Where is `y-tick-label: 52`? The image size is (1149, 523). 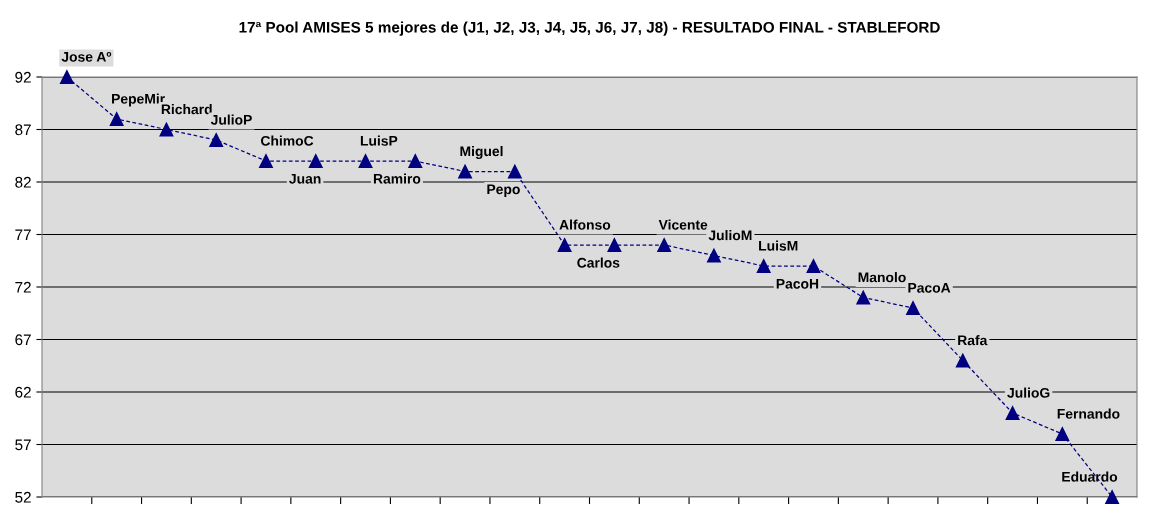
y-tick-label: 52 is located at coordinates (23, 497).